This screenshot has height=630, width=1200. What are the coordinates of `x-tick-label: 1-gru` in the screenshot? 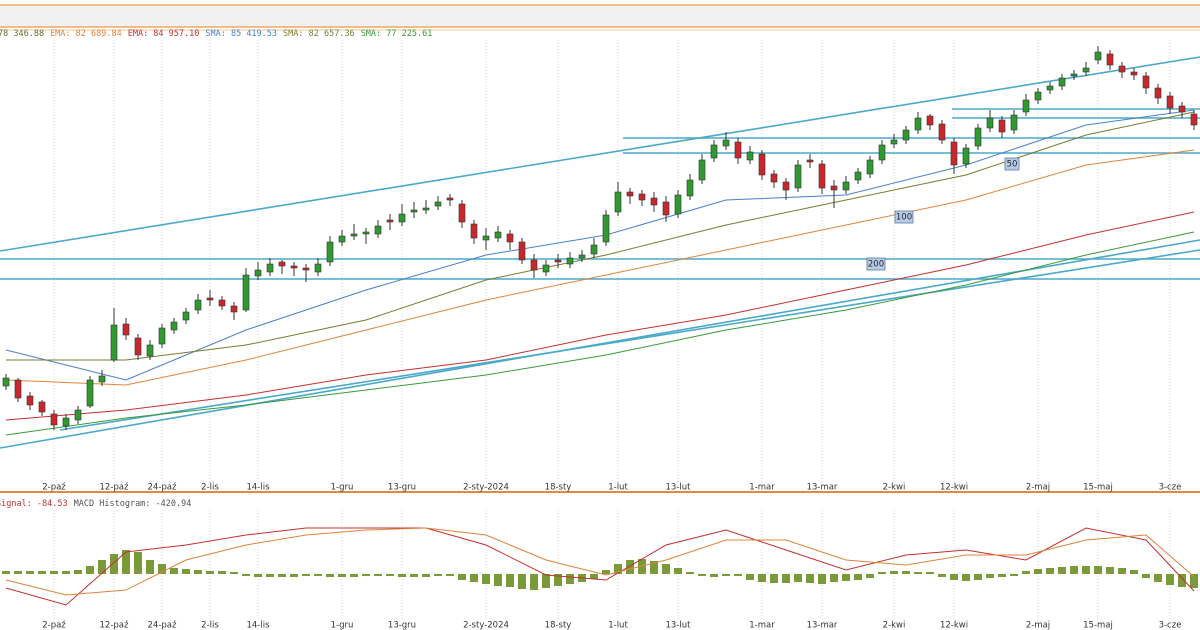 It's located at (342, 488).